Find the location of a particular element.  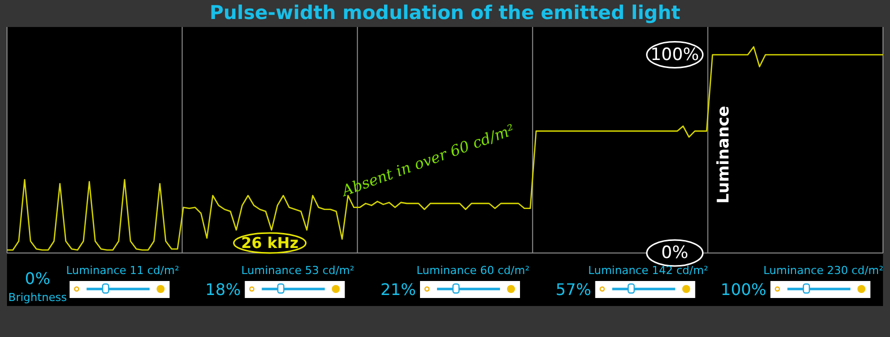

text: Brightness is located at coordinates (38, 297).